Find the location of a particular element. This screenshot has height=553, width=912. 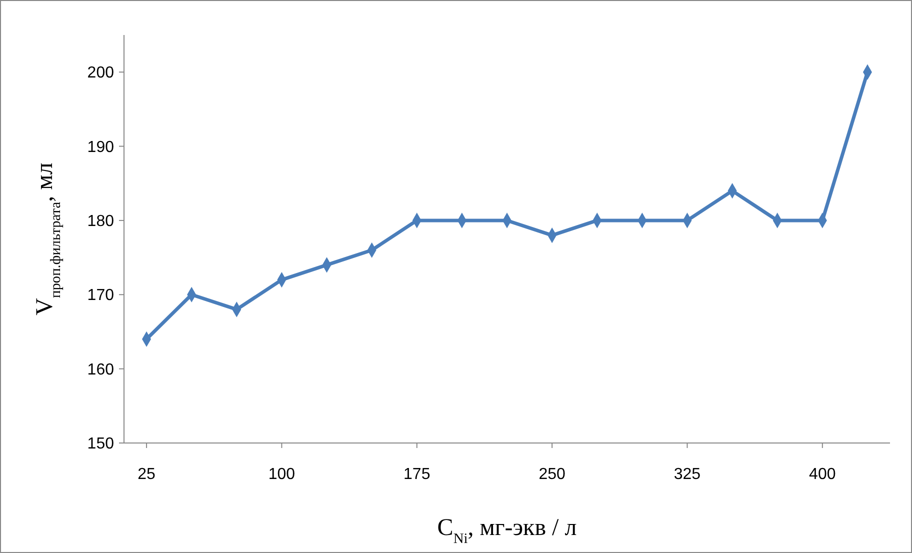

x-tick-label: 25 is located at coordinates (147, 474).